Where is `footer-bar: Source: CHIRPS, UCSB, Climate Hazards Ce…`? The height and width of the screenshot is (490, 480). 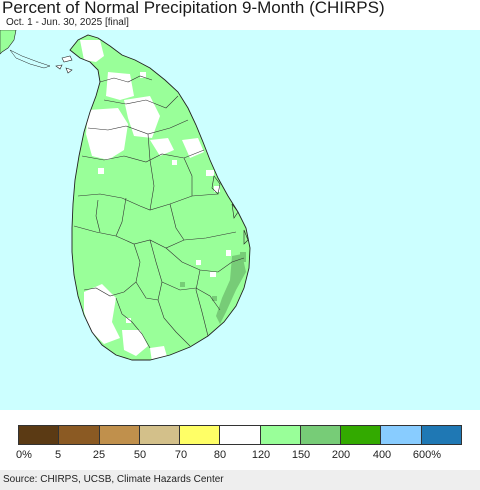
footer-bar: Source: CHIRPS, UCSB, Climate Hazards Ce… is located at coordinates (240, 480).